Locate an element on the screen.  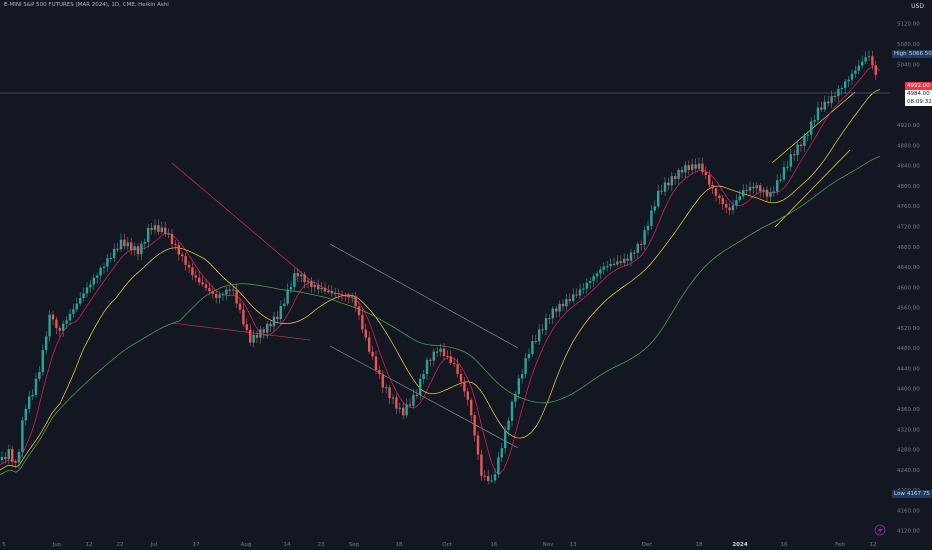
x-tick-label: 17 is located at coordinates (196, 545).